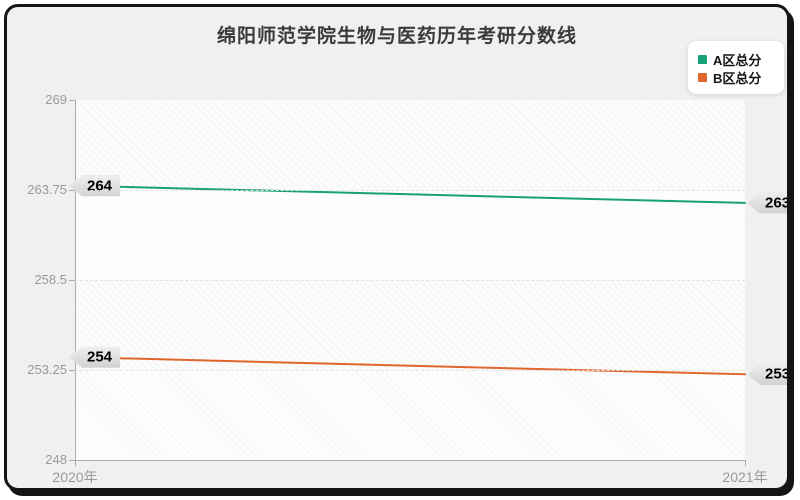 The width and height of the screenshot is (800, 500). What do you see at coordinates (56, 99) in the screenshot?
I see `y-axis-tick-label: 269` at bounding box center [56, 99].